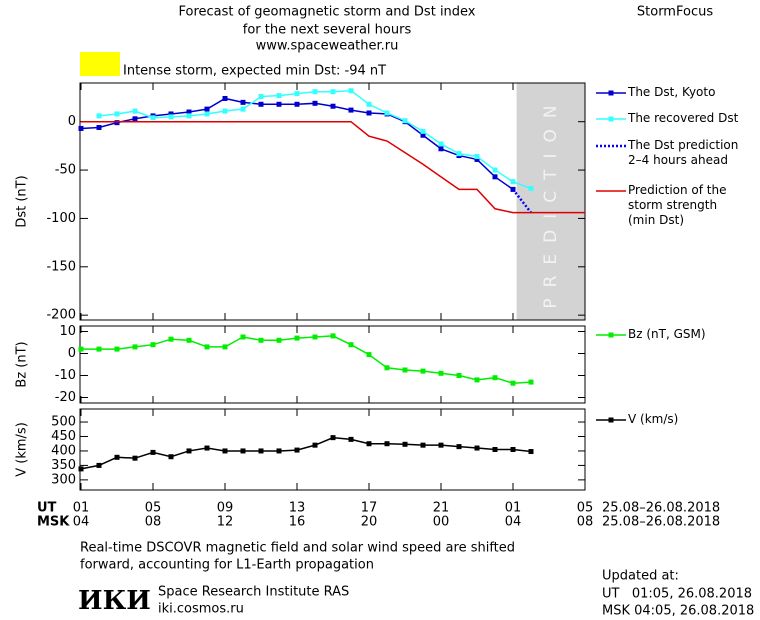 The width and height of the screenshot is (760, 620). What do you see at coordinates (369, 522) in the screenshot?
I see `x2-tick-label: 20` at bounding box center [369, 522].